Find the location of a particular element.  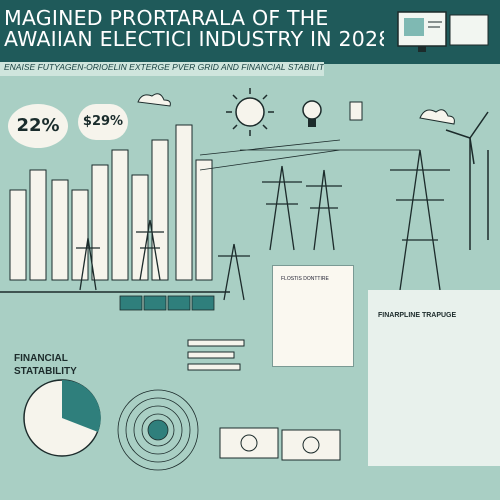

wind-turbine-icon is located at coordinates (467, 180).